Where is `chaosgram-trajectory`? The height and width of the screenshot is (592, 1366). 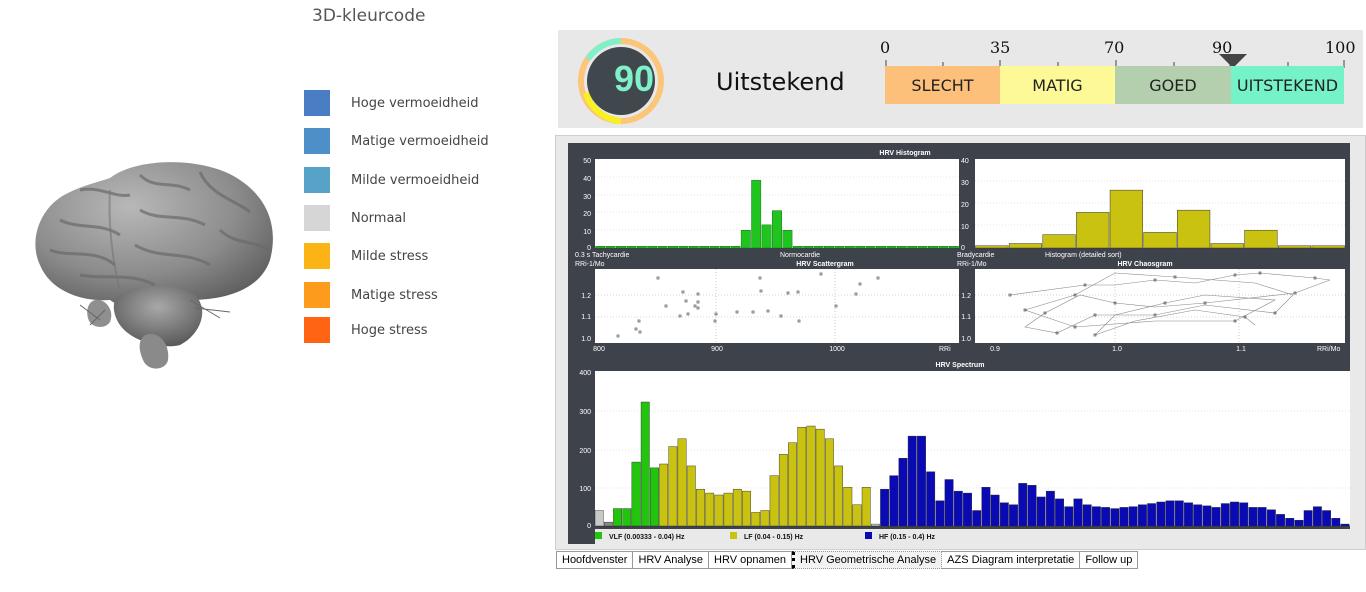
chaosgram-trajectory is located at coordinates (1170, 304).